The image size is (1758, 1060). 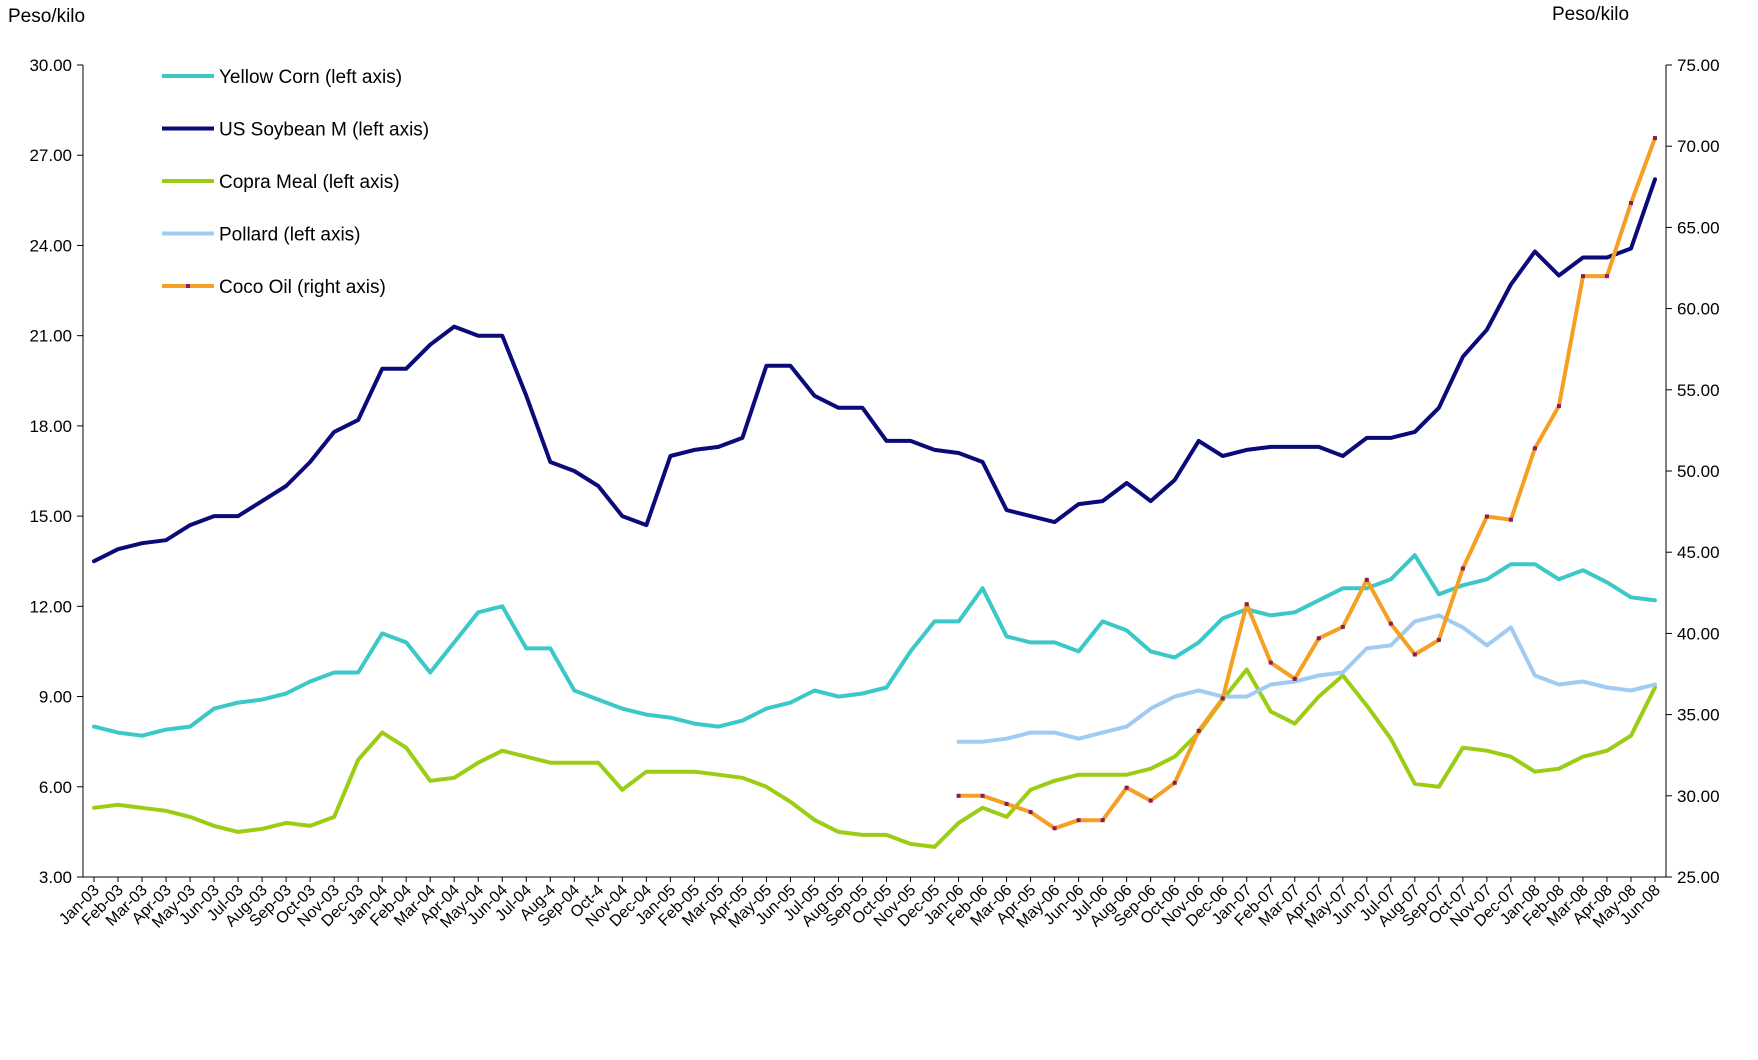 What do you see at coordinates (302, 287) in the screenshot?
I see `legend-label-4: Coco Oil (right axis)` at bounding box center [302, 287].